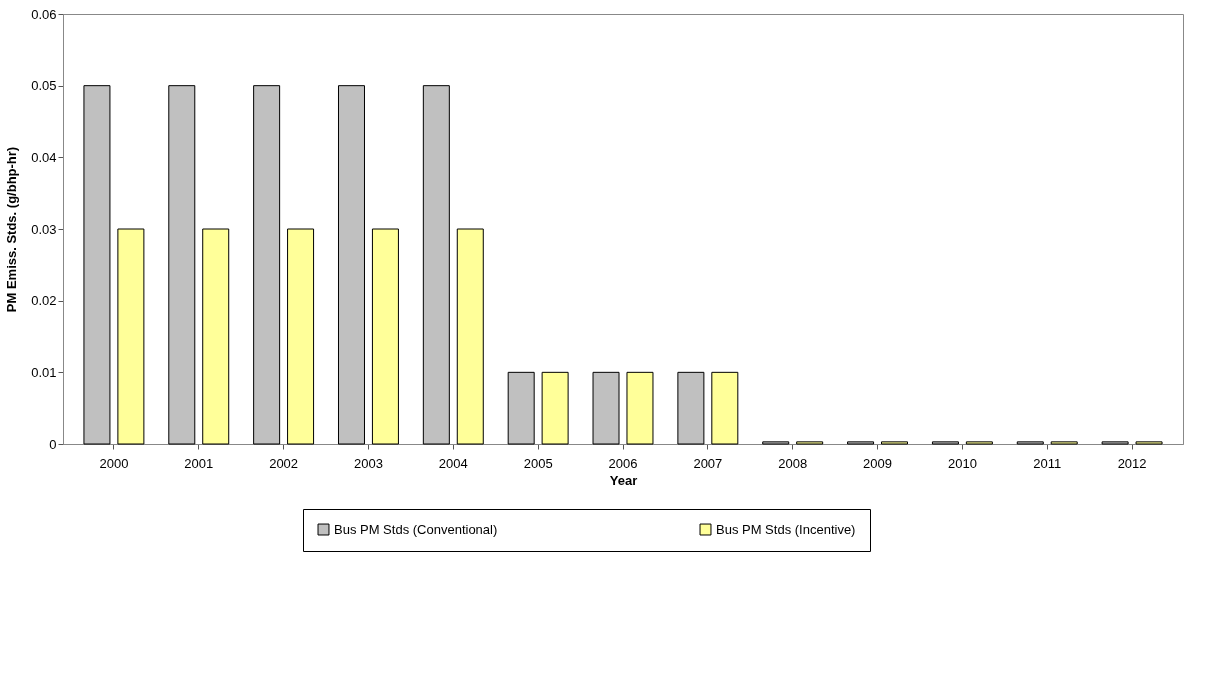 This screenshot has width=1224, height=687. What do you see at coordinates (786, 529) in the screenshot?
I see `legend-label: Bus PM Stds (Incentive)` at bounding box center [786, 529].